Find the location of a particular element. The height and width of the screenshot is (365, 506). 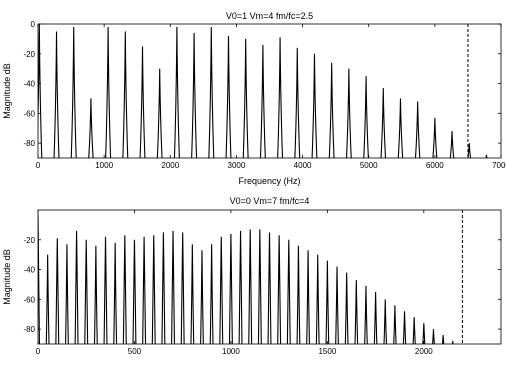

chart-1-title: V0=1 Vm=4 fm/fc=2.5 is located at coordinates (269, 16).